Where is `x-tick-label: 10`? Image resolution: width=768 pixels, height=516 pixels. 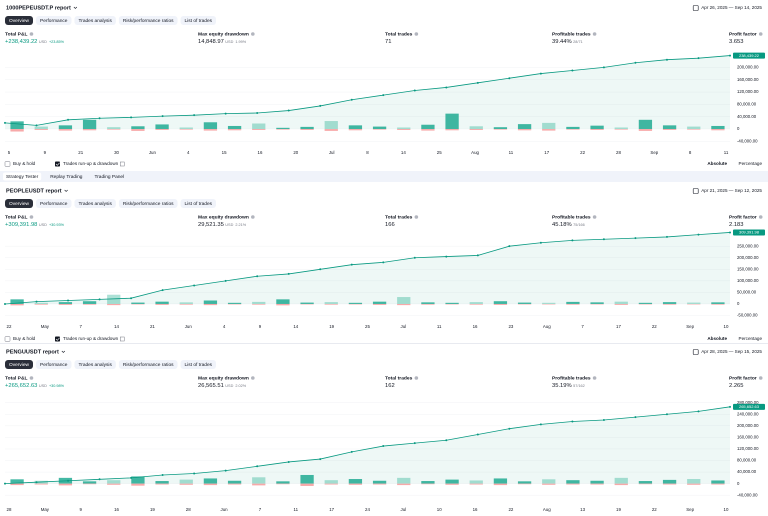
x-tick-label: 10 is located at coordinates (726, 509).